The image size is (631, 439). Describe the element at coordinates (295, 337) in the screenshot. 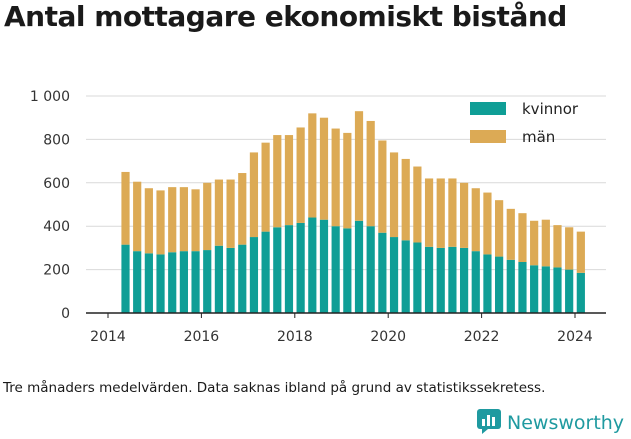

I see `x-tick-label: 2018` at that location.